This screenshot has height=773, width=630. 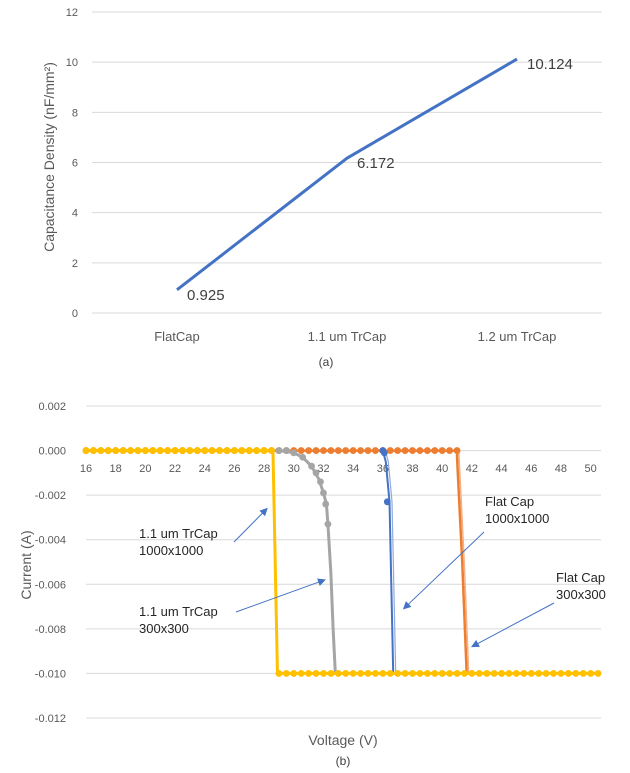 What do you see at coordinates (50, 585) in the screenshot?
I see `chart-b-y-tick-label: -0.006` at bounding box center [50, 585].